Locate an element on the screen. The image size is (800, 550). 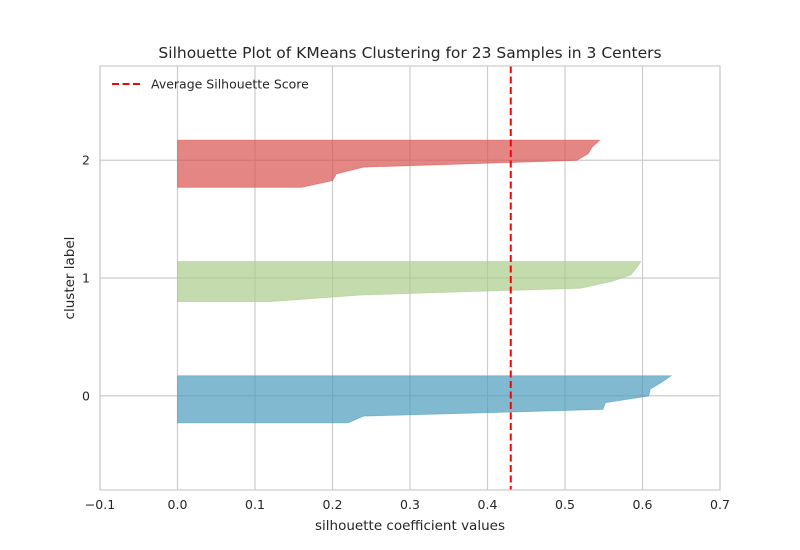
x-tick-label: 0.3 is located at coordinates (410, 504).